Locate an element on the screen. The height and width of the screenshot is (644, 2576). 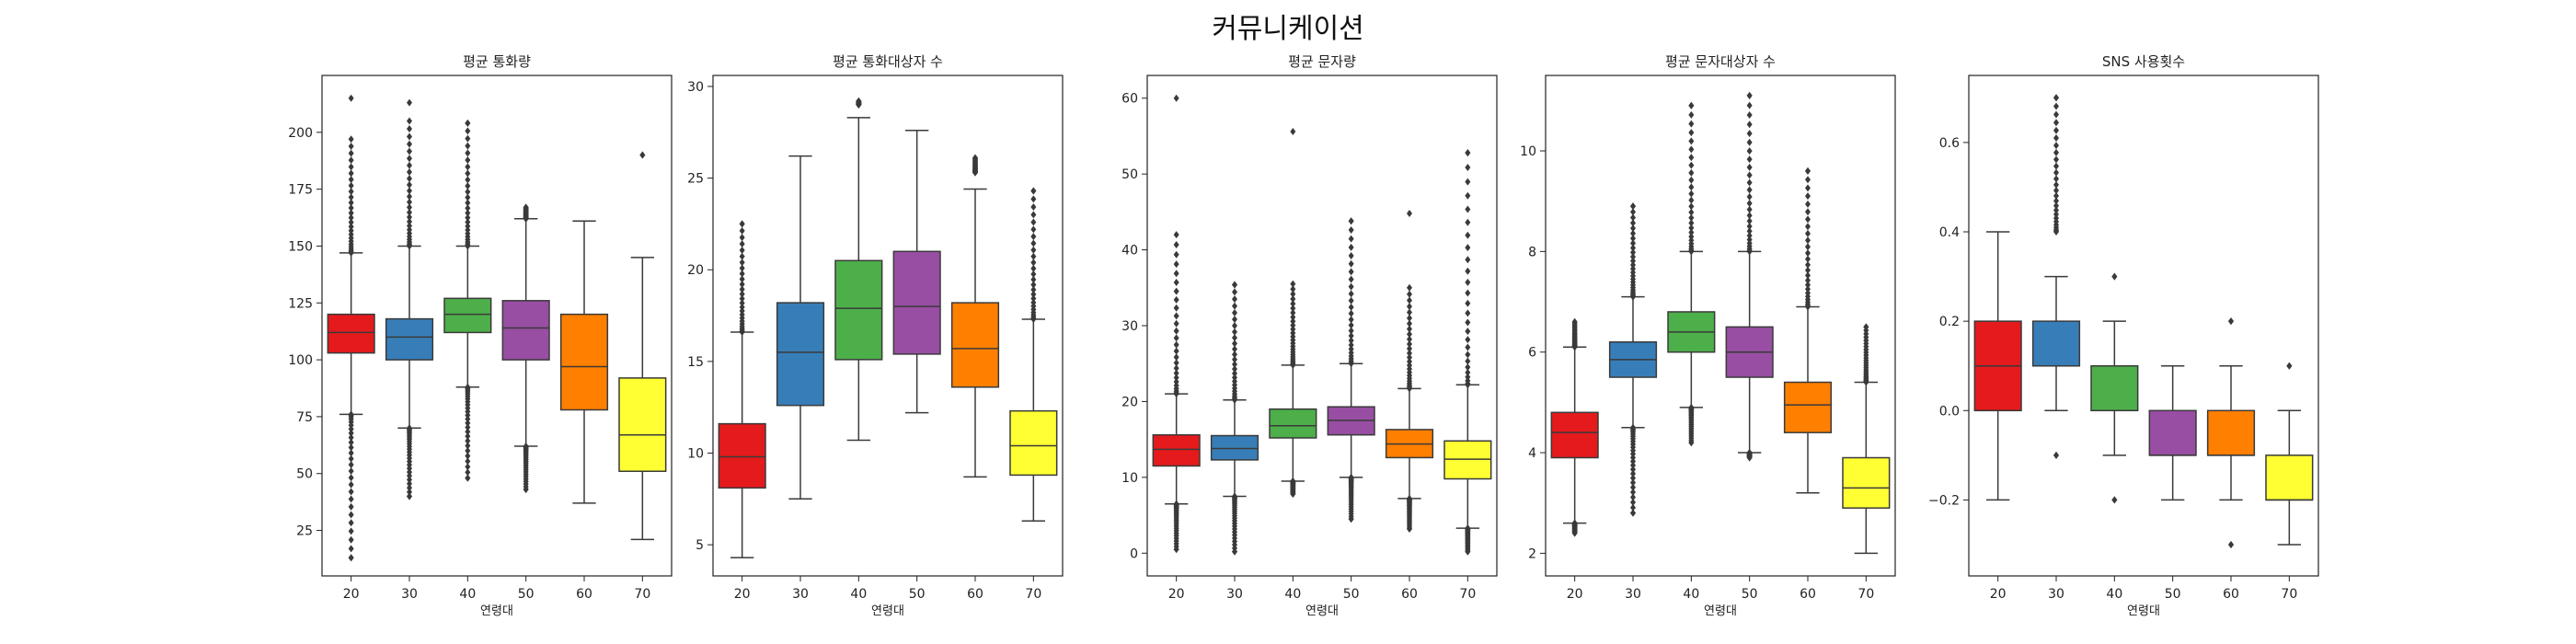
y-tick-label: 8 is located at coordinates (1532, 252).